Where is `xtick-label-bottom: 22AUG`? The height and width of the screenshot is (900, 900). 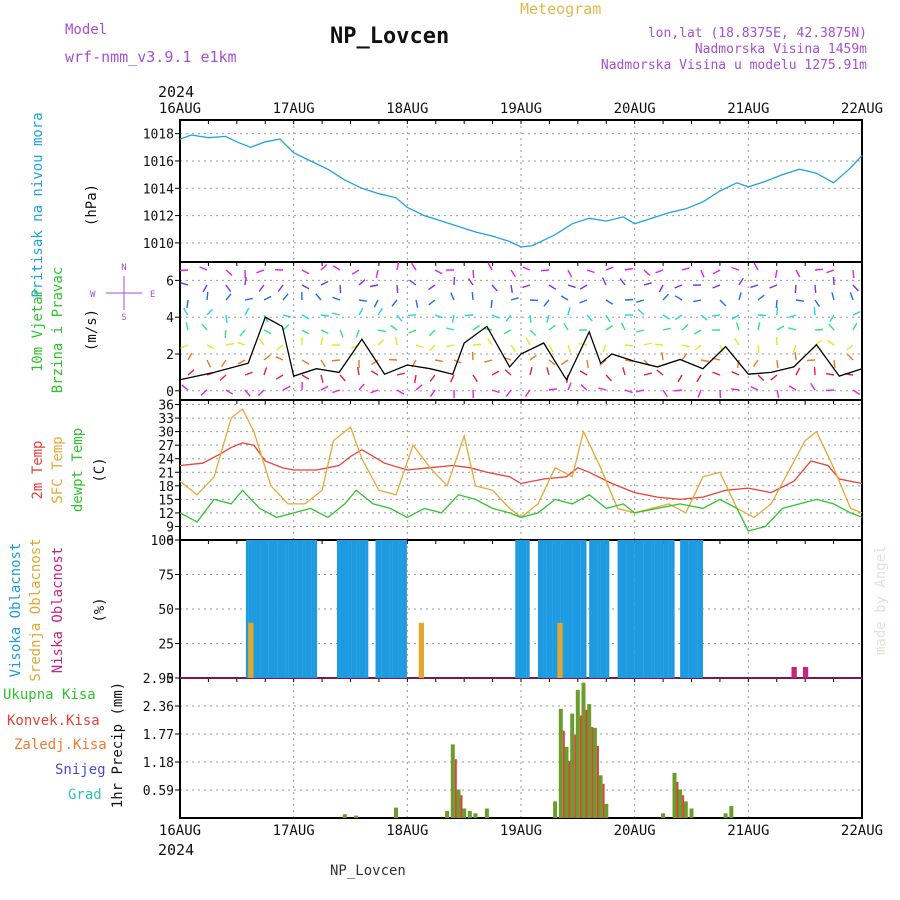 xtick-label-bottom: 22AUG is located at coordinates (862, 831).